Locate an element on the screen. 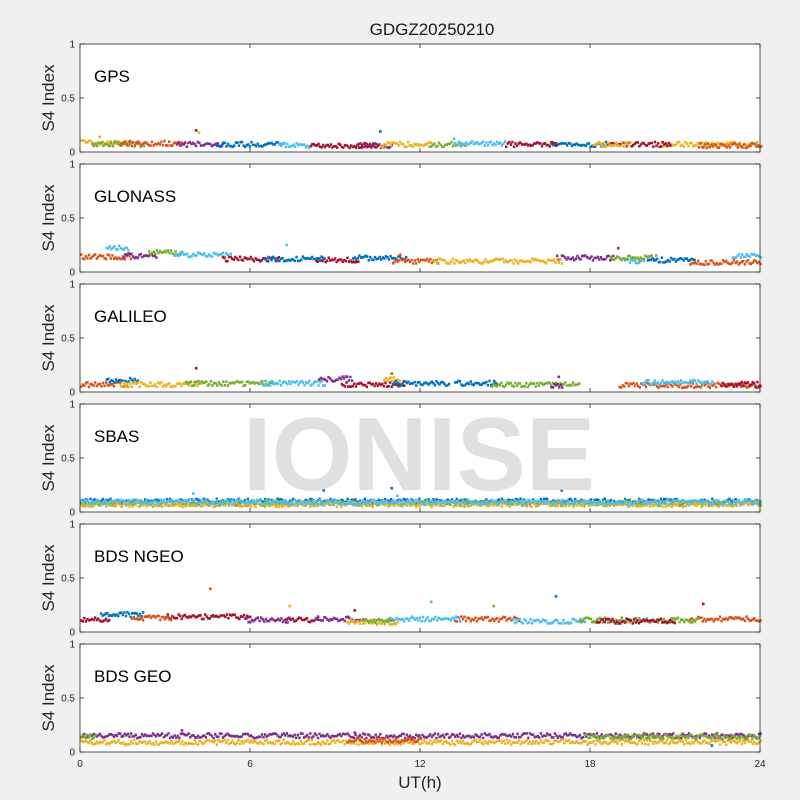 Image resolution: width=800 pixels, height=800 pixels. panel-4: 0 0.5 1 S4 Index BDS NGEO is located at coordinates (400, 579).